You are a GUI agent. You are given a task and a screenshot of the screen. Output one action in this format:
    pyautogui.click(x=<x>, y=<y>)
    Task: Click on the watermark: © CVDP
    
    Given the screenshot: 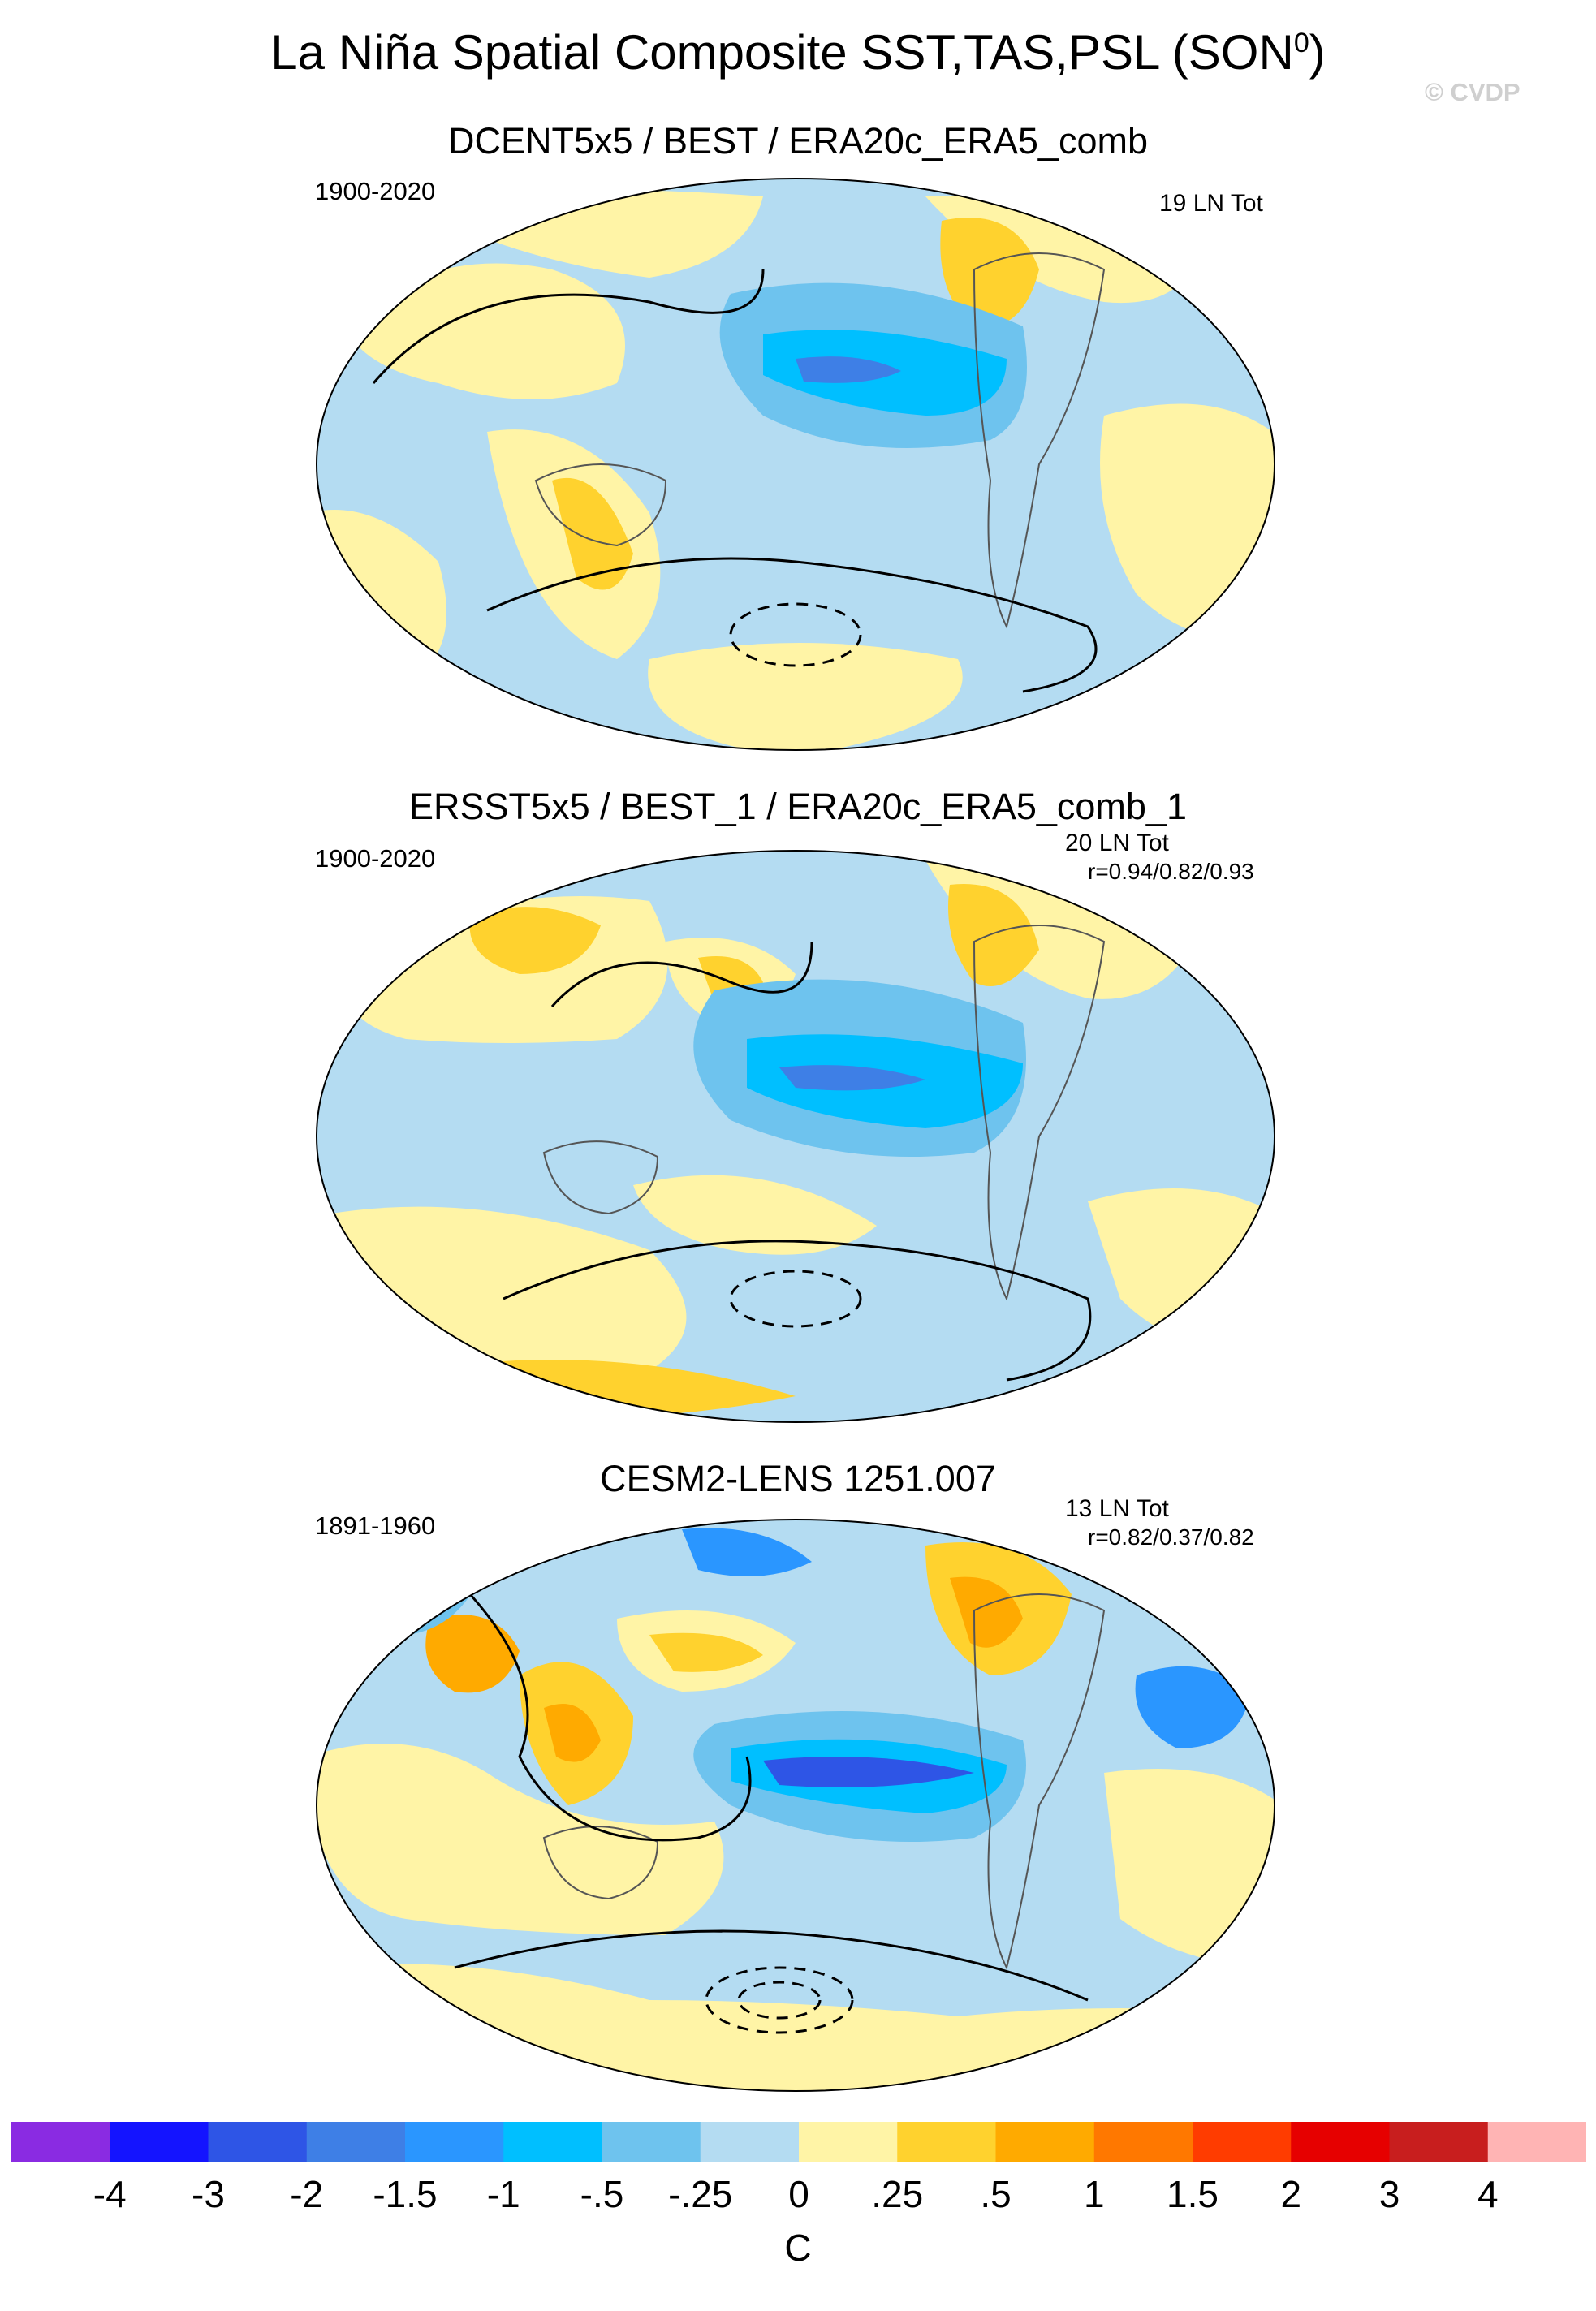 What is the action you would take?
    pyautogui.click(x=1473, y=92)
    